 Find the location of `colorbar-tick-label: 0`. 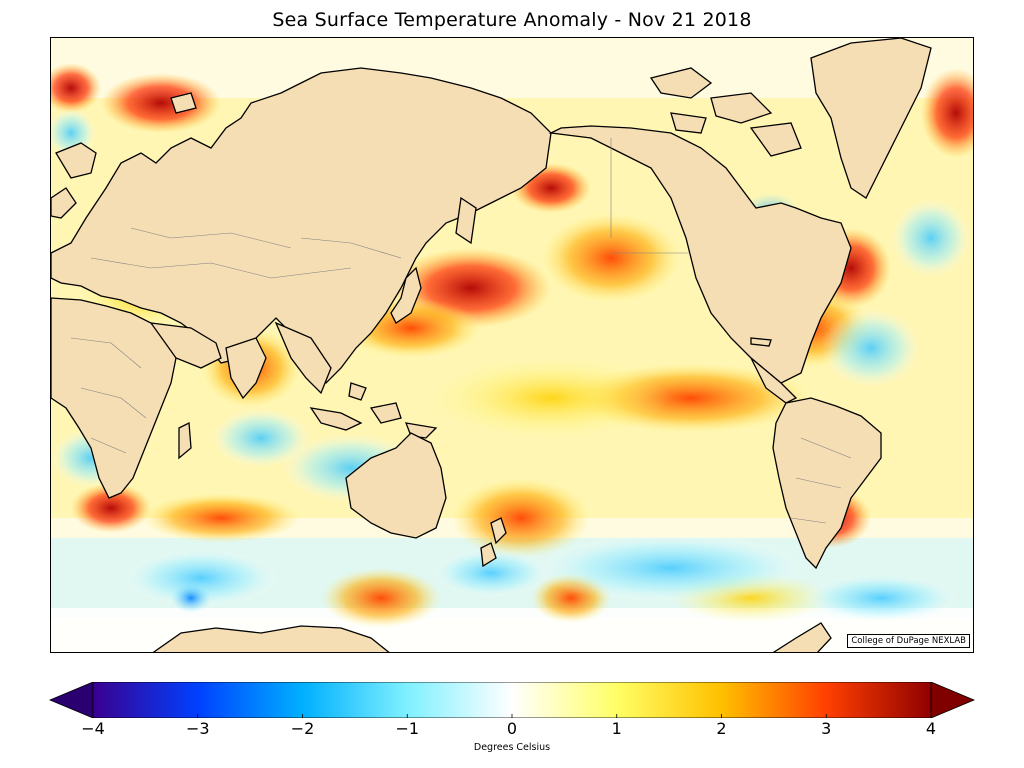

colorbar-tick-label: 0 is located at coordinates (512, 728).